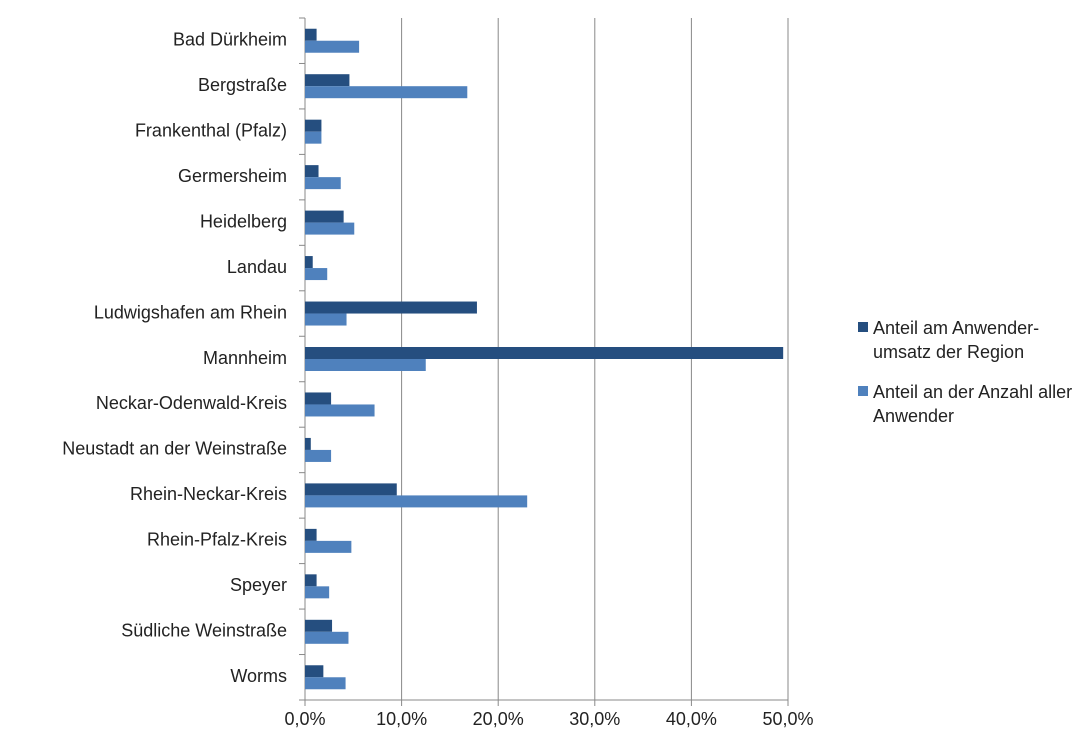 This screenshot has width=1079, height=736. I want to click on y-tick-label: Speyer, so click(258, 585).